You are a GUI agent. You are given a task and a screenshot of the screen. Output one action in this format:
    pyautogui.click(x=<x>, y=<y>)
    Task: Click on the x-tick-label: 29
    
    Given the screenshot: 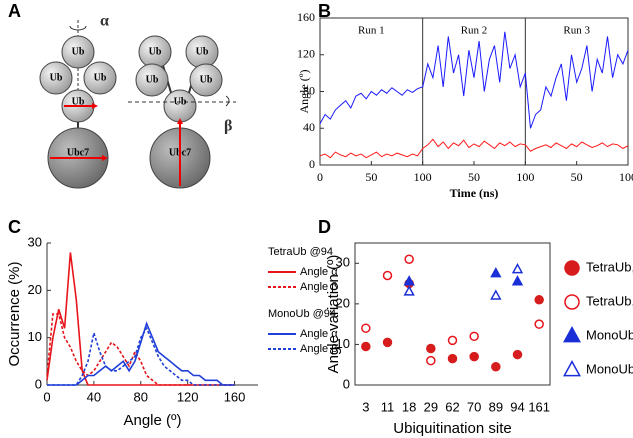 What is the action you would take?
    pyautogui.click(x=431, y=406)
    